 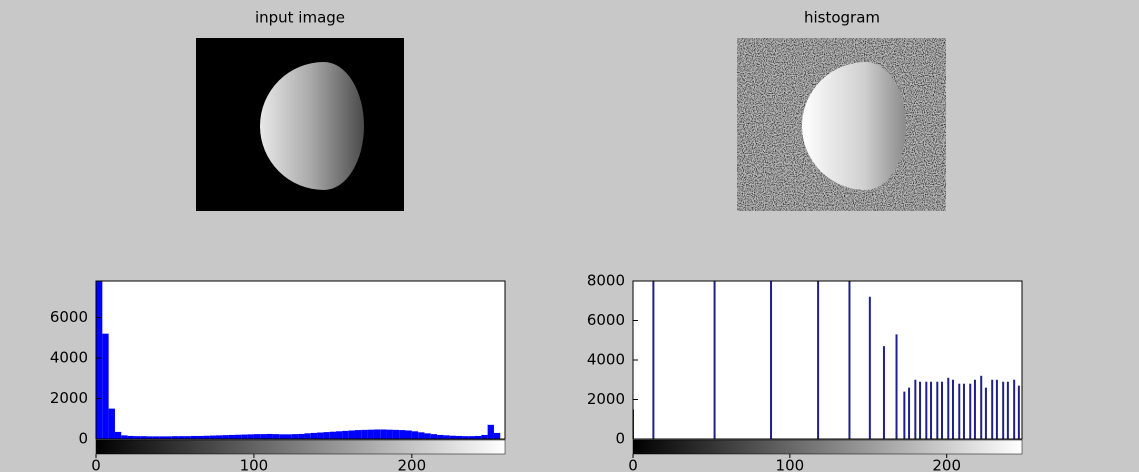 What do you see at coordinates (606, 281) in the screenshot?
I see `y-tick-label: 8000` at bounding box center [606, 281].